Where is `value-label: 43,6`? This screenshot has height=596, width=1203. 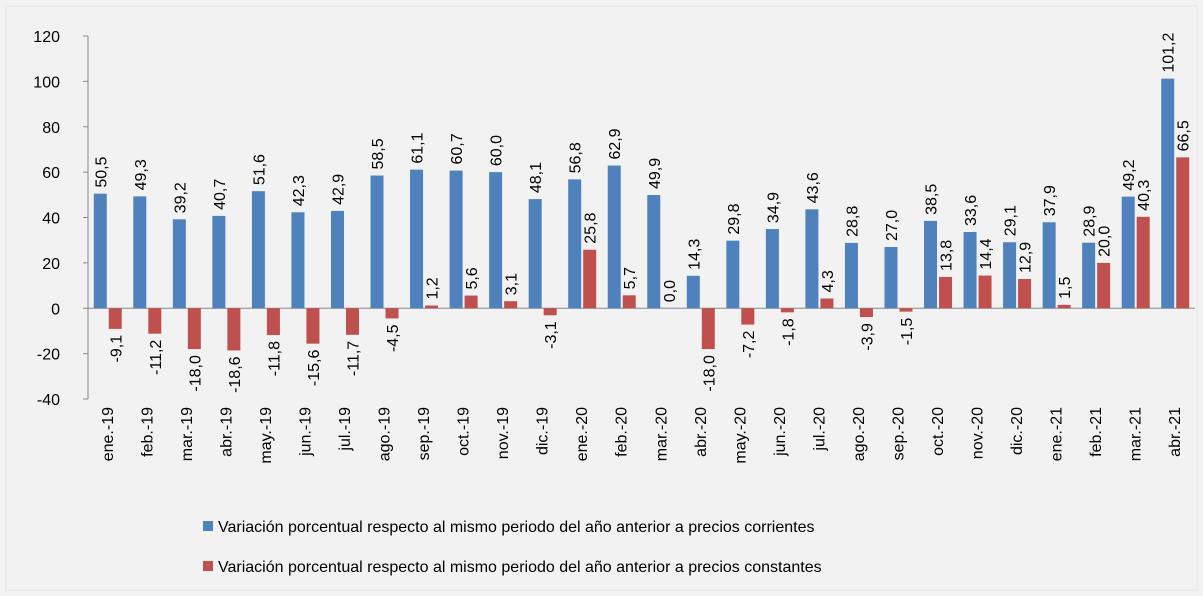
value-label: 43,6 is located at coordinates (813, 187).